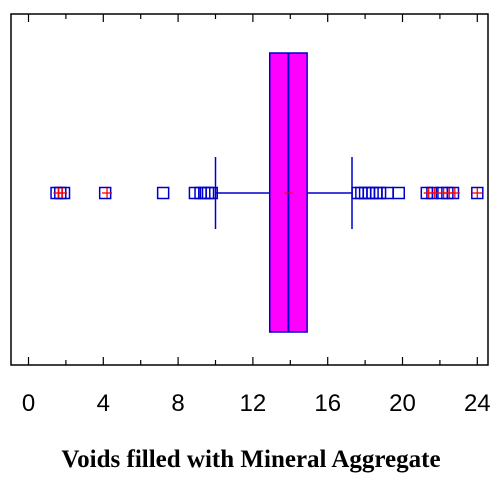 This screenshot has height=483, width=500. What do you see at coordinates (250, 459) in the screenshot?
I see `x-axis-title: Voids filled with Mineral Aggregate` at bounding box center [250, 459].